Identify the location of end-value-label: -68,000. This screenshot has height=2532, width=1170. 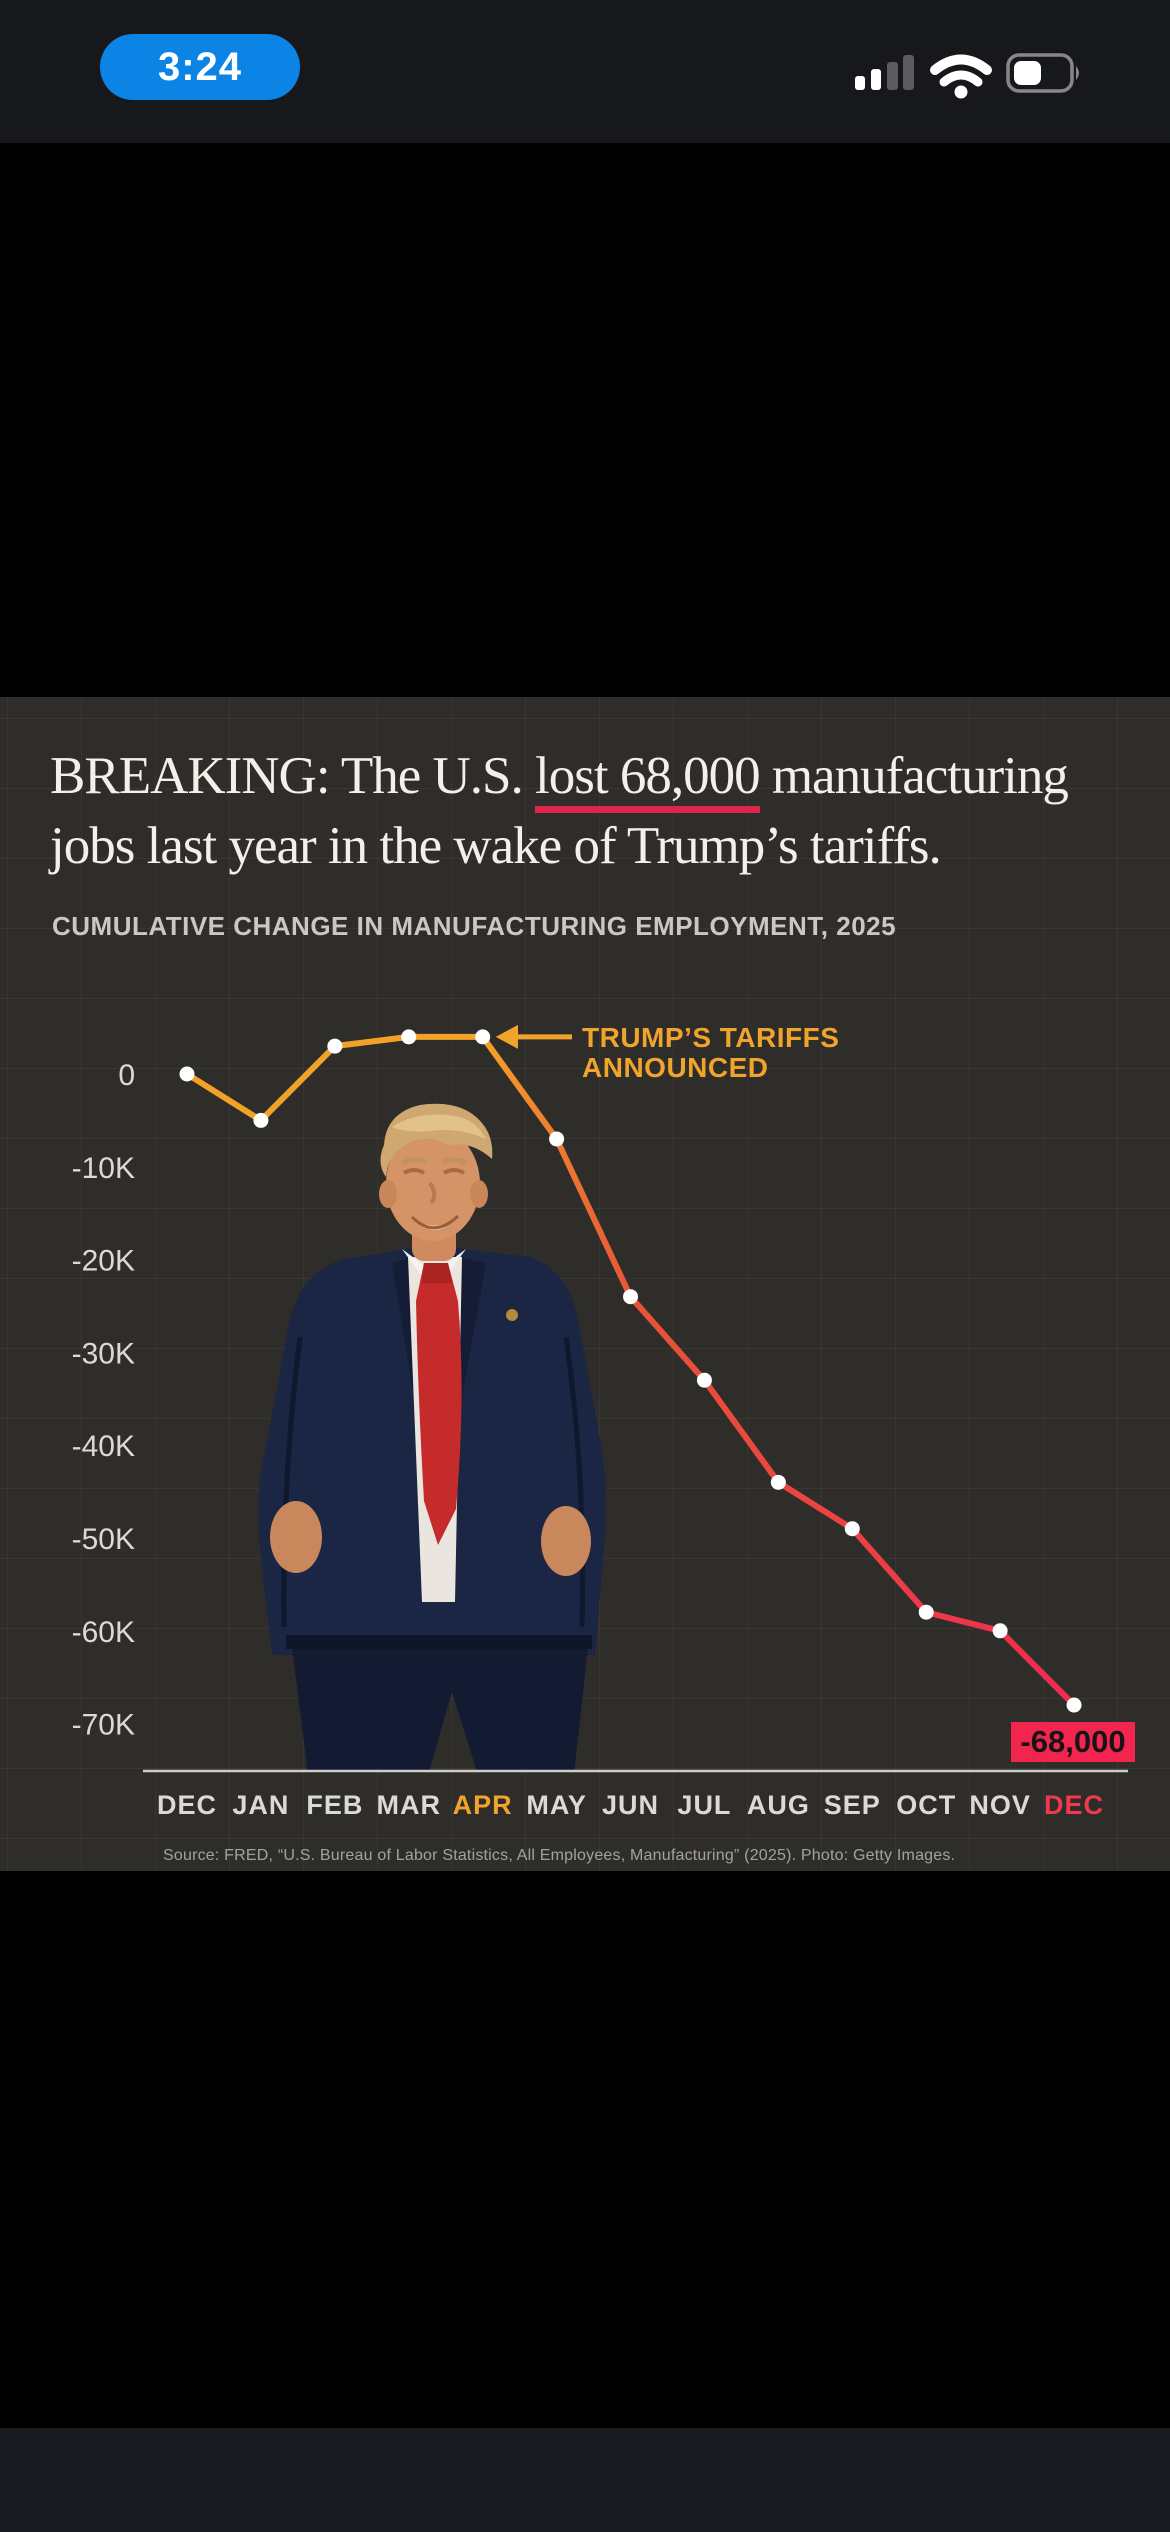
(1072, 1741).